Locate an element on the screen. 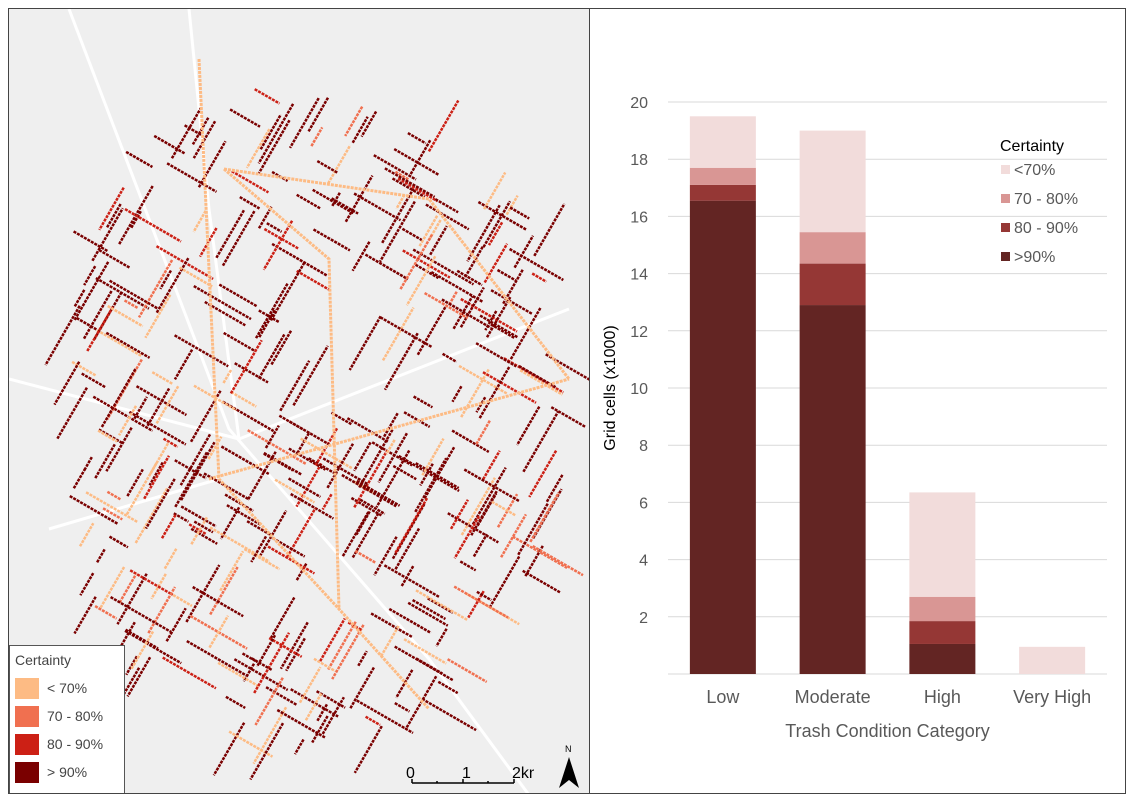 Image resolution: width=1132 pixels, height=800 pixels. map-legend-item: 70 - 80% is located at coordinates (67, 716).